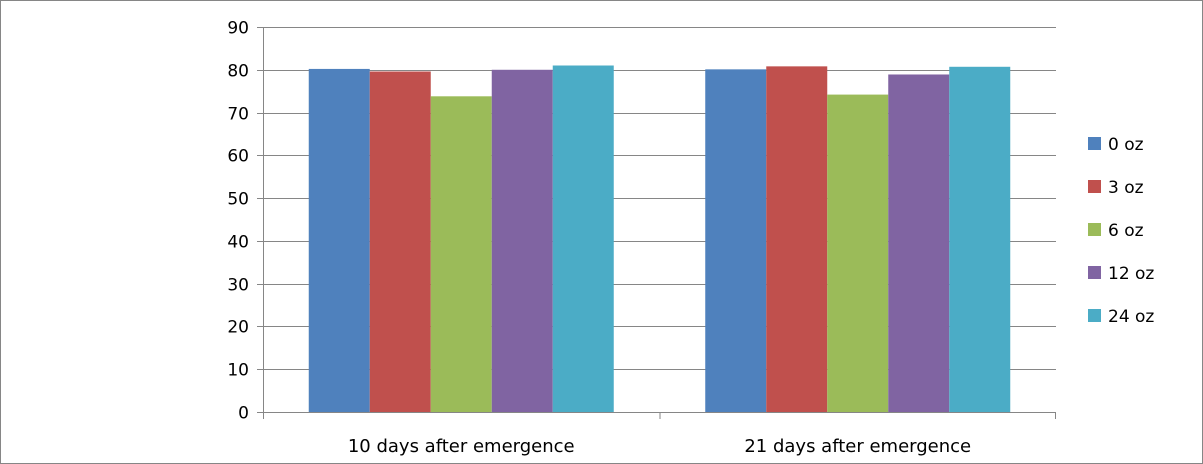 The image size is (1203, 464). I want to click on y-tick-label: 50, so click(238, 200).